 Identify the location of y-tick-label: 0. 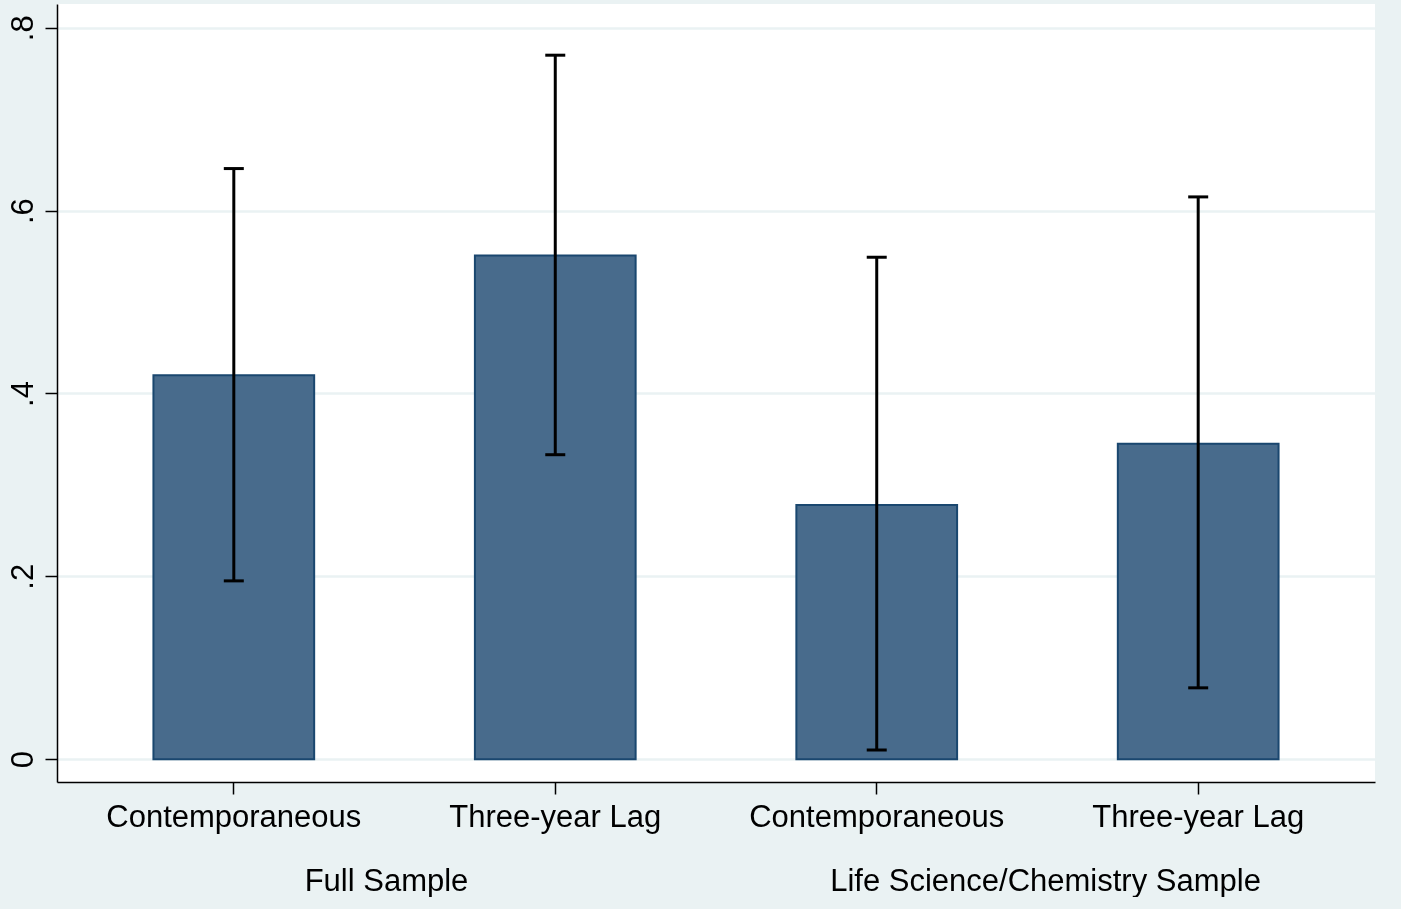
(22, 760).